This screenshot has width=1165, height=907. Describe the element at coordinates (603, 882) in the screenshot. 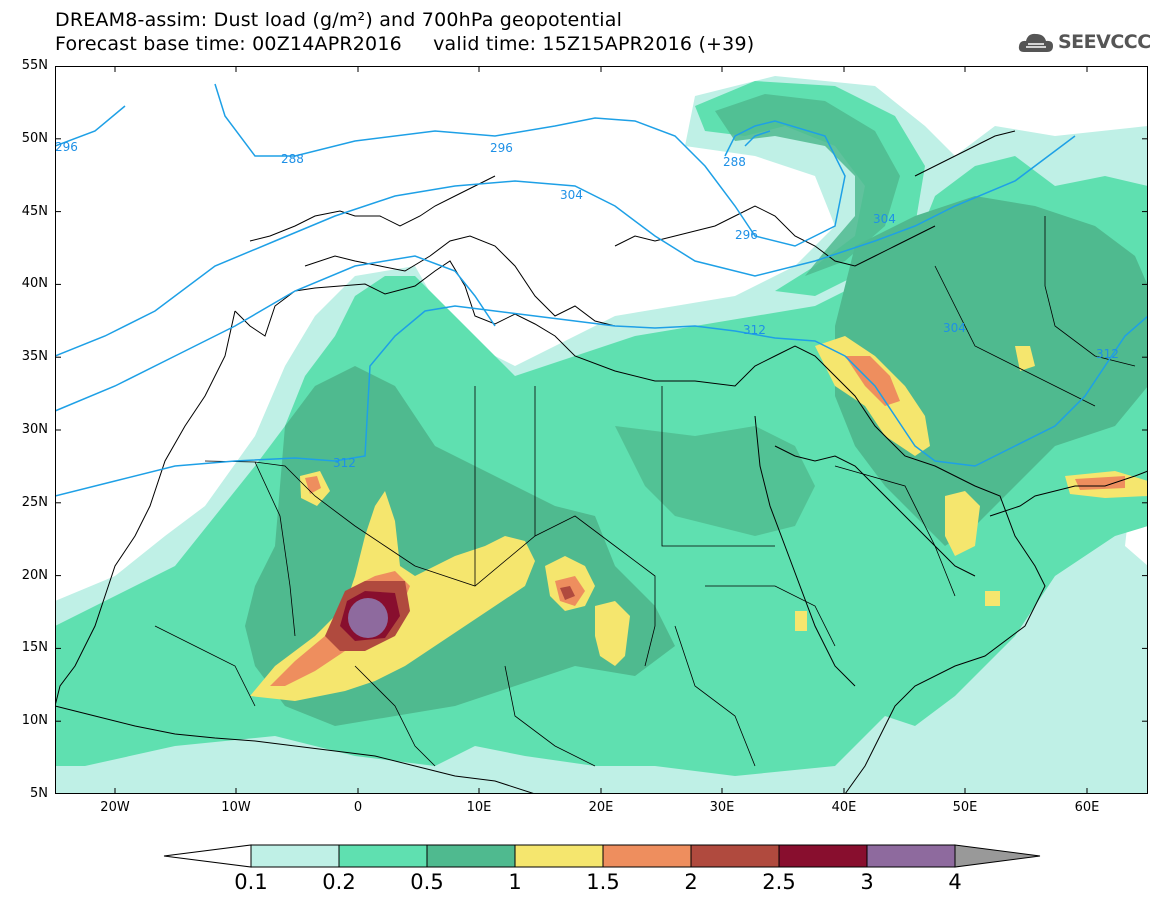

I see `colorbar-label: 1.5` at that location.